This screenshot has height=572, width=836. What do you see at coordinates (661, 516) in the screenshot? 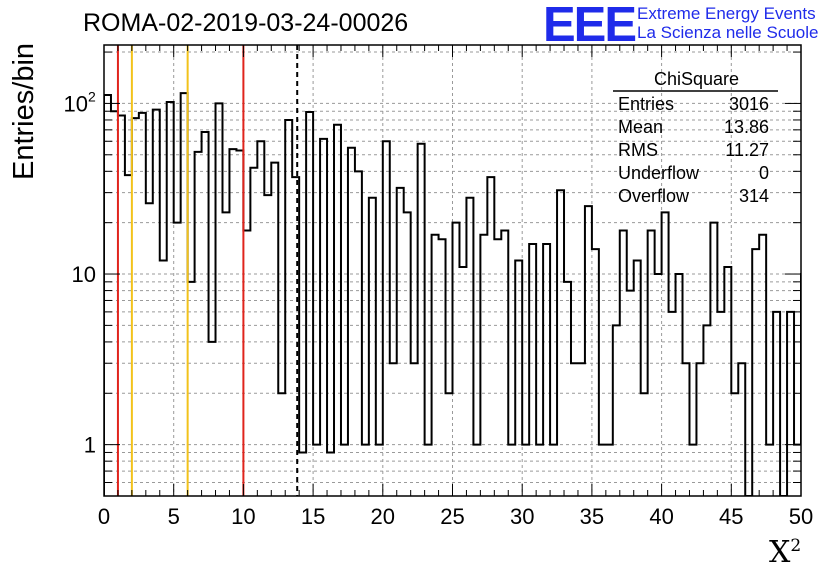
I see `x-tick-label: 40` at bounding box center [661, 516].